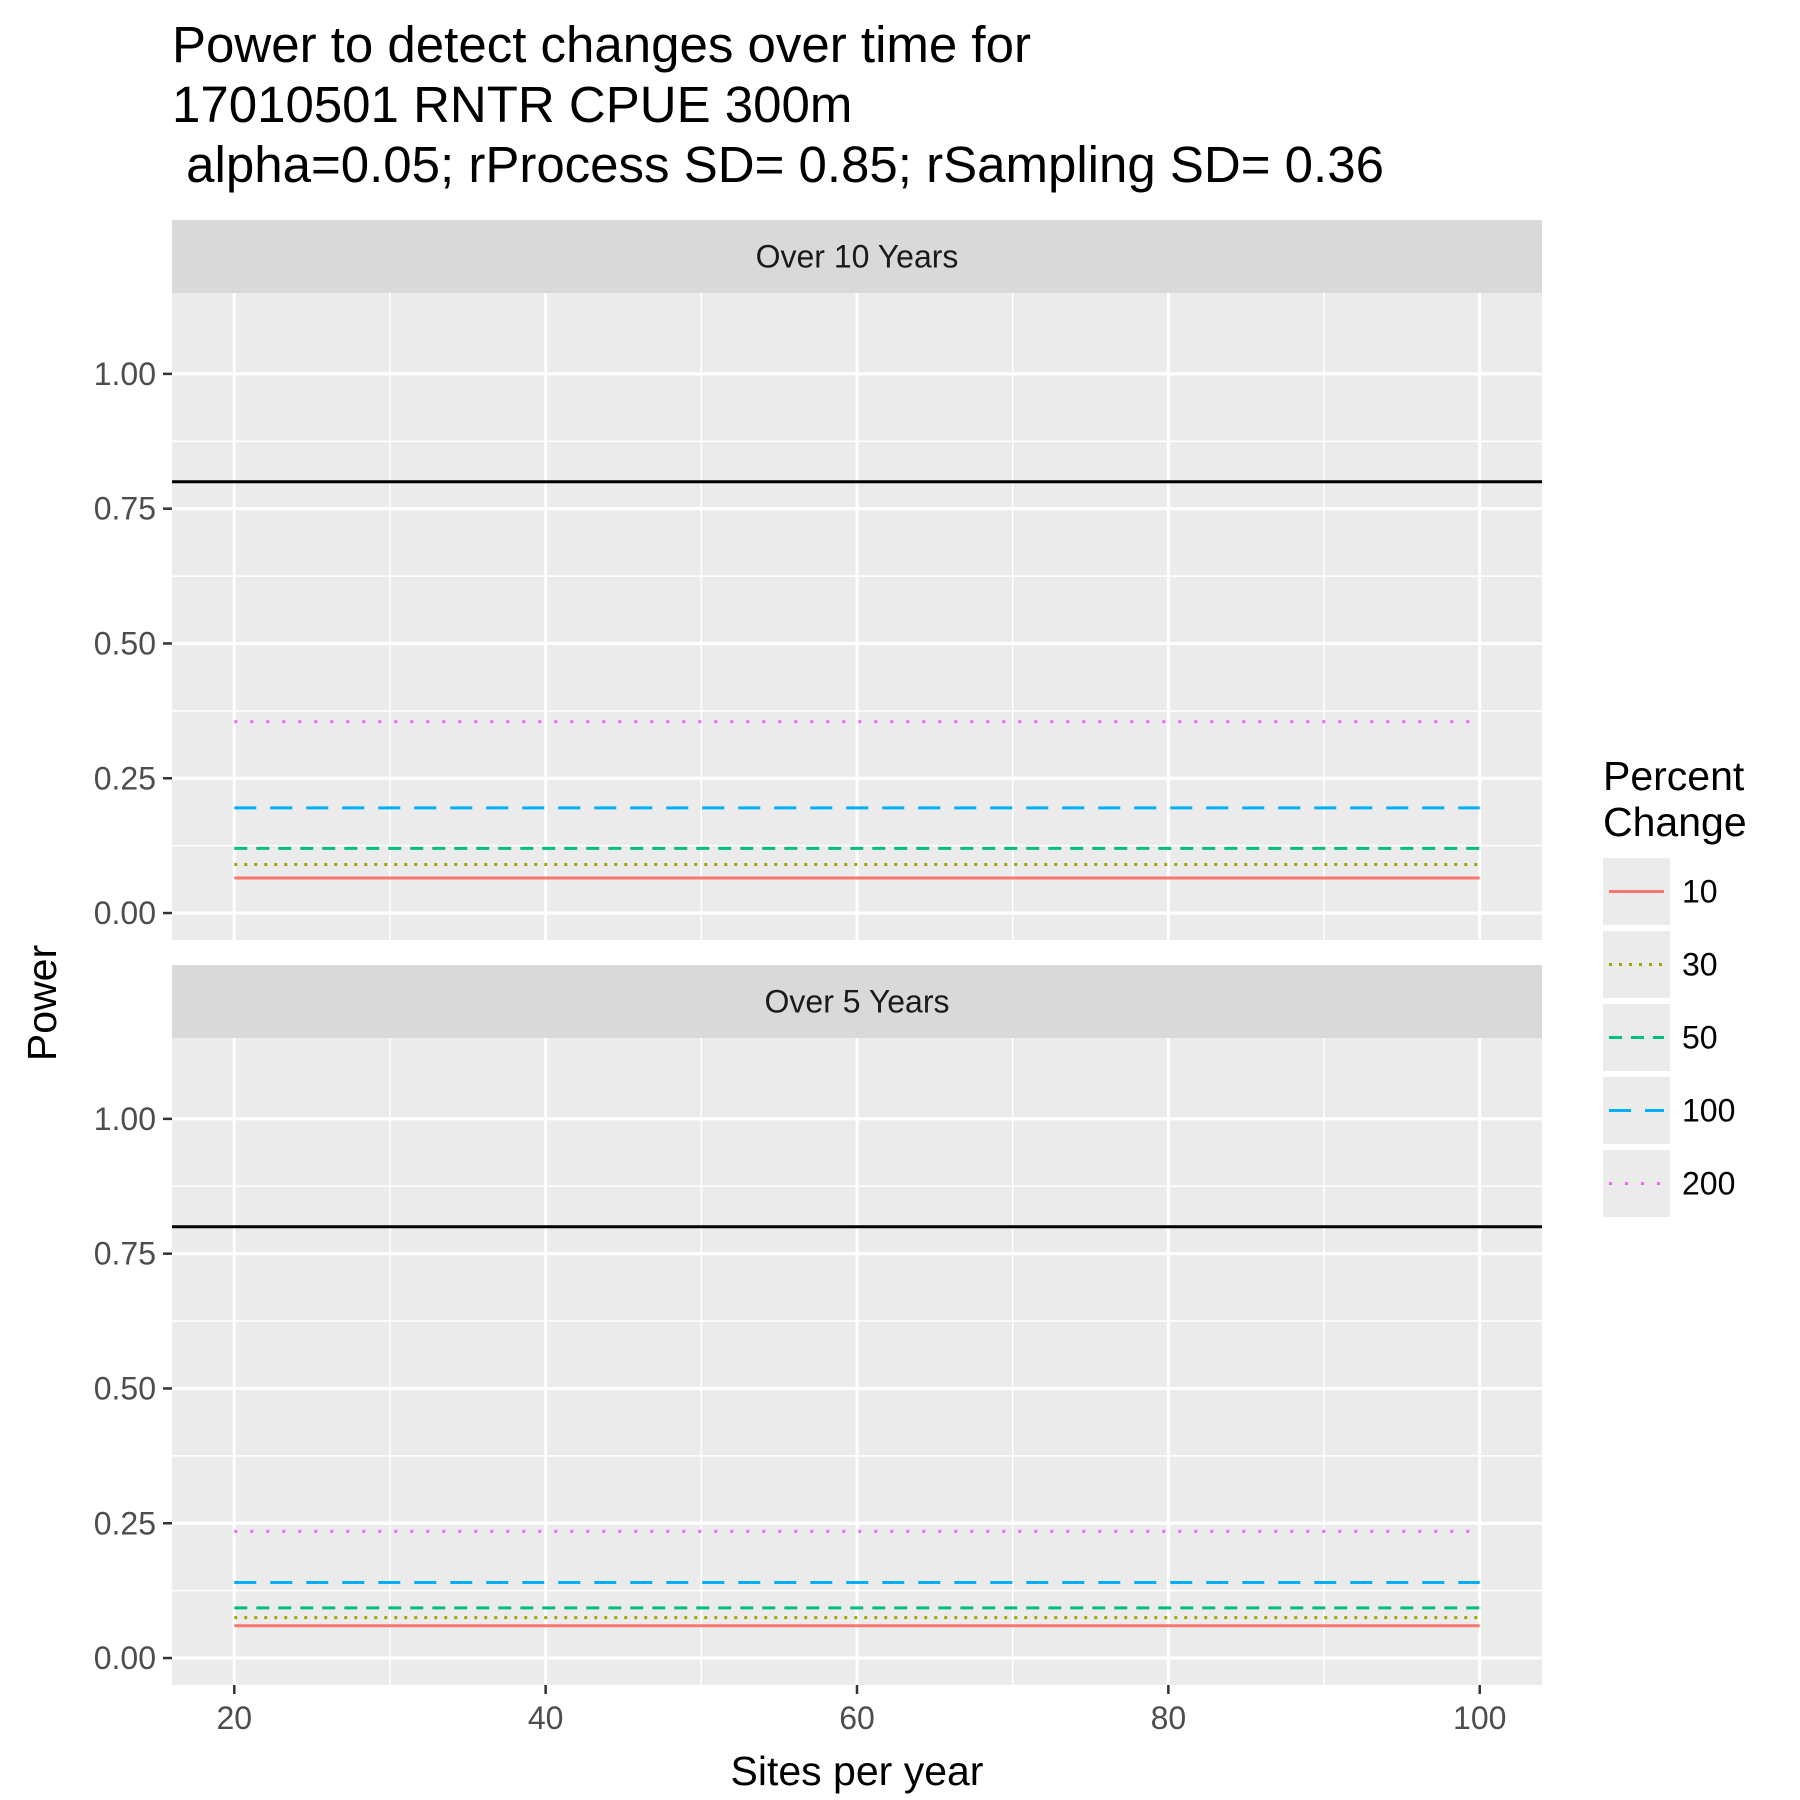  What do you see at coordinates (1708, 1111) in the screenshot?
I see `legend-label-100: 100` at bounding box center [1708, 1111].